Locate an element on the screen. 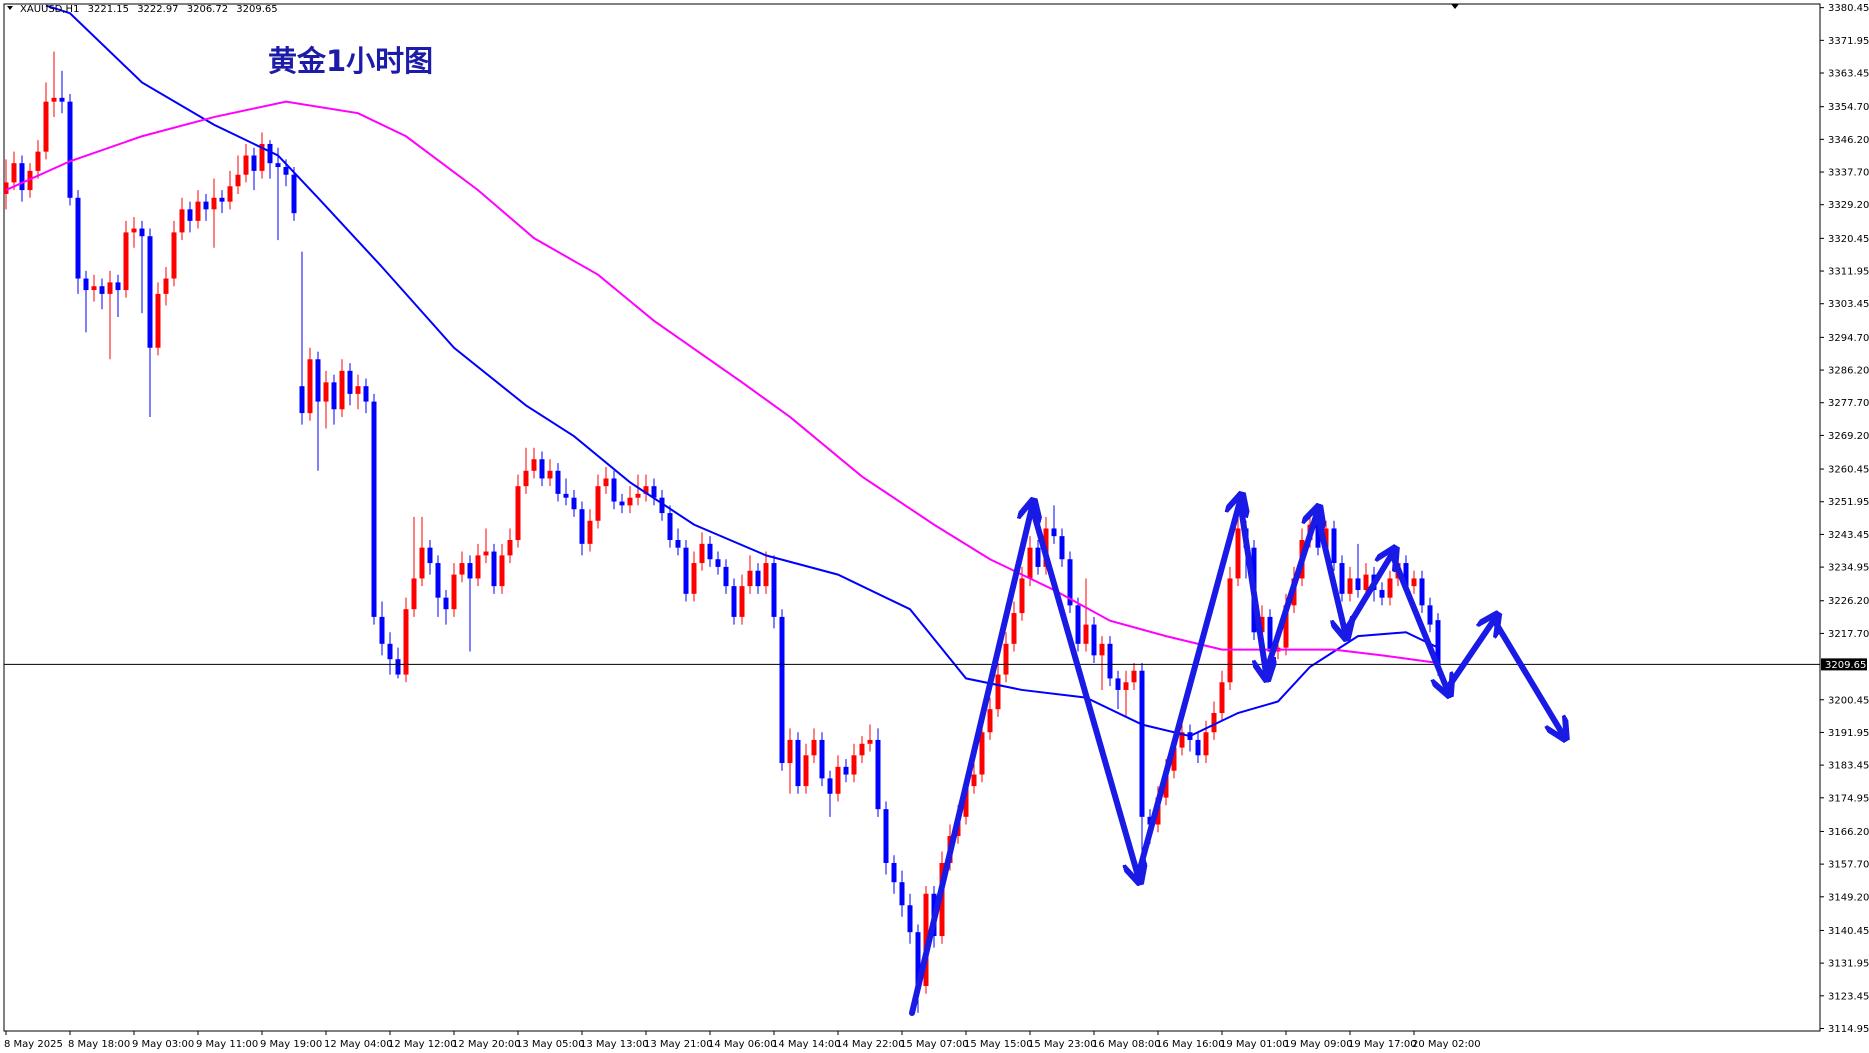  x-tick-label: 16 May 16:00 is located at coordinates (1190, 1044).